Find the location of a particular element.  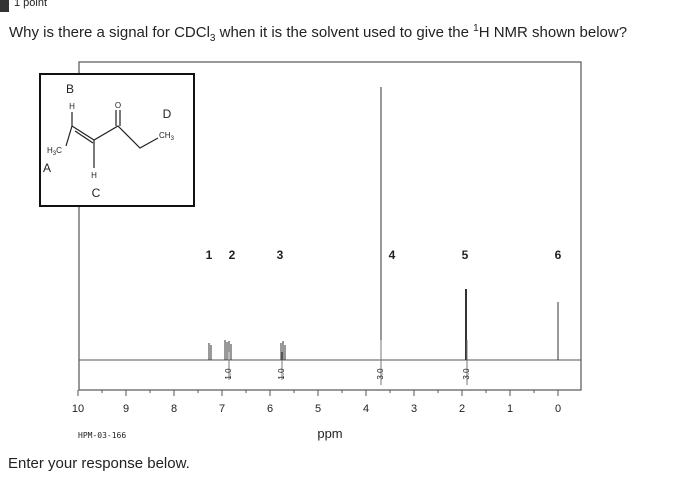

axis-tick-label: 7 is located at coordinates (222, 409).